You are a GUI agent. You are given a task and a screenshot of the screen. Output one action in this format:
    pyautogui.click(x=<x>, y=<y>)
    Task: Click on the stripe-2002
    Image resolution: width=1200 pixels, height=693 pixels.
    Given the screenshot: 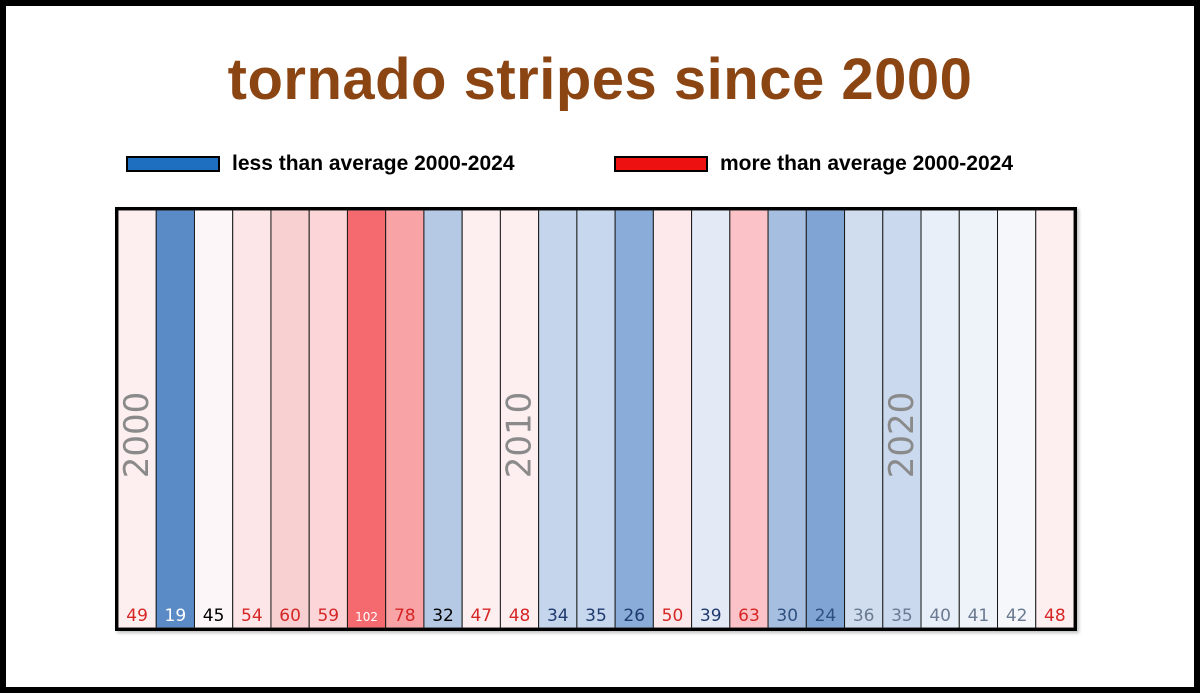 What is the action you would take?
    pyautogui.click(x=213, y=419)
    